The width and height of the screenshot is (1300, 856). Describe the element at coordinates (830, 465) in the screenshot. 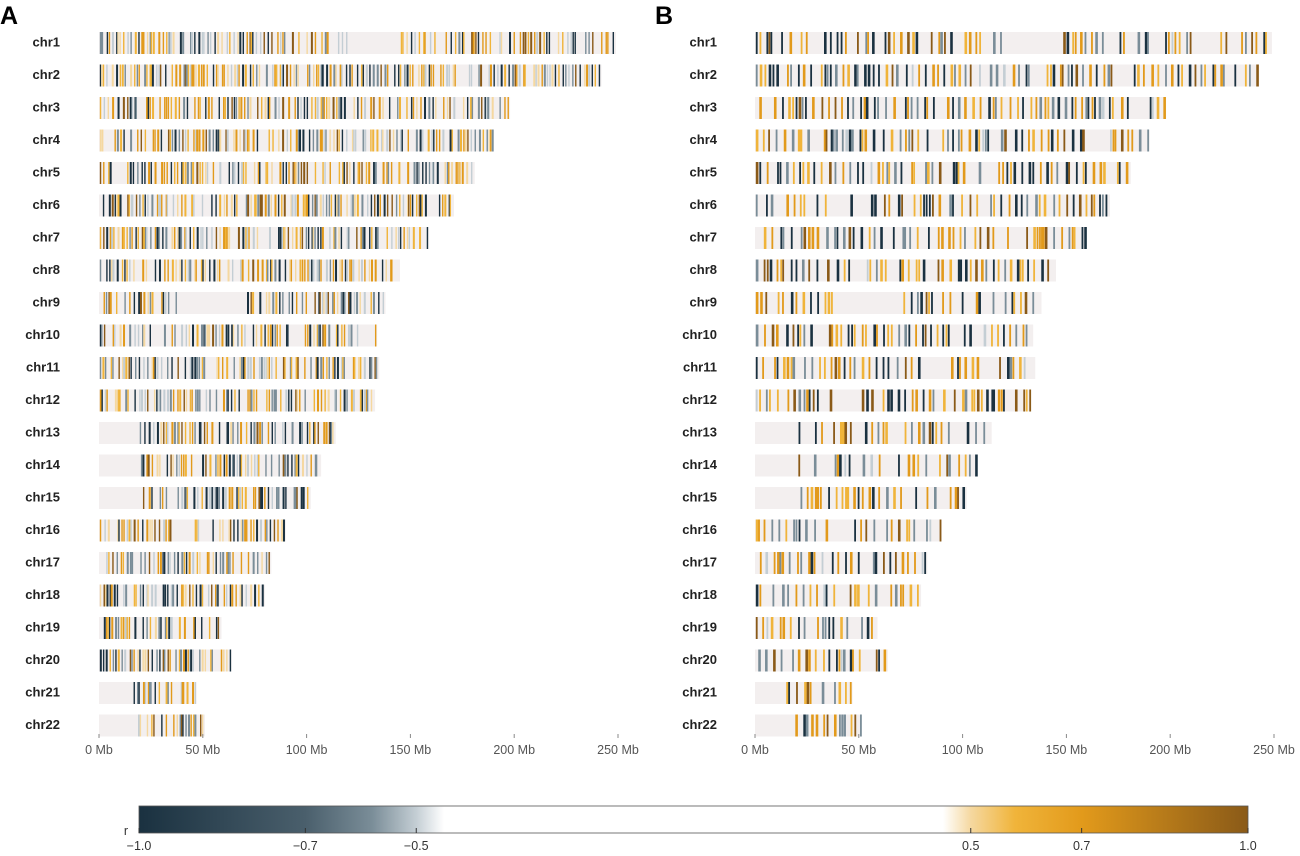

I see `chromosome-chr14: chr14` at that location.